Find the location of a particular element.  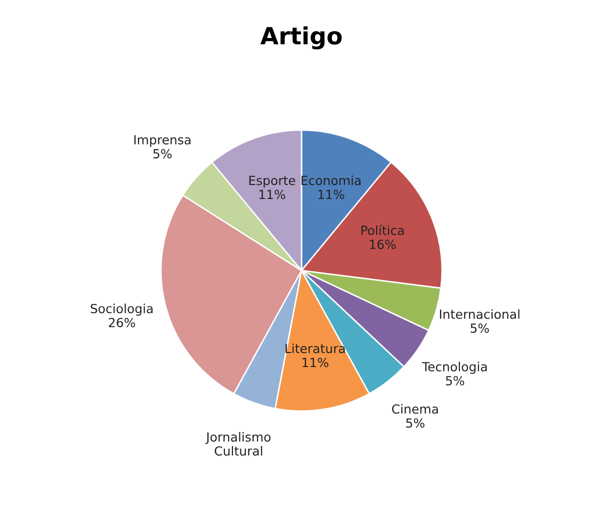

slice-label: Jornalismo Cultural is located at coordinates (238, 444).